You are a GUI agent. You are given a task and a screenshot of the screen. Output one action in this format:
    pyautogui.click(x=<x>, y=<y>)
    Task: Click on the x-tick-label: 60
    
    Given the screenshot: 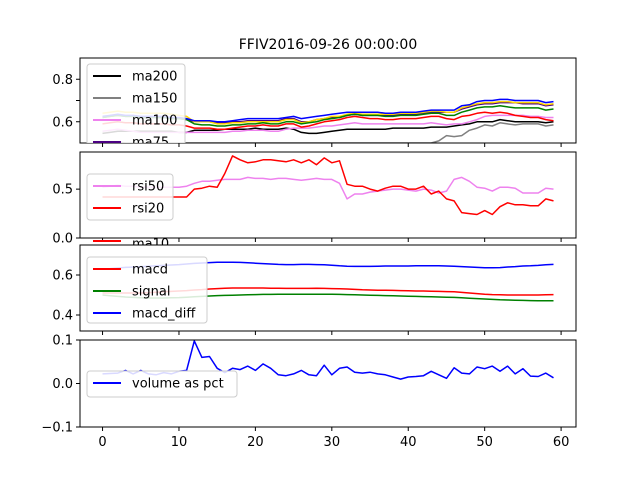 What is the action you would take?
    pyautogui.click(x=561, y=442)
    